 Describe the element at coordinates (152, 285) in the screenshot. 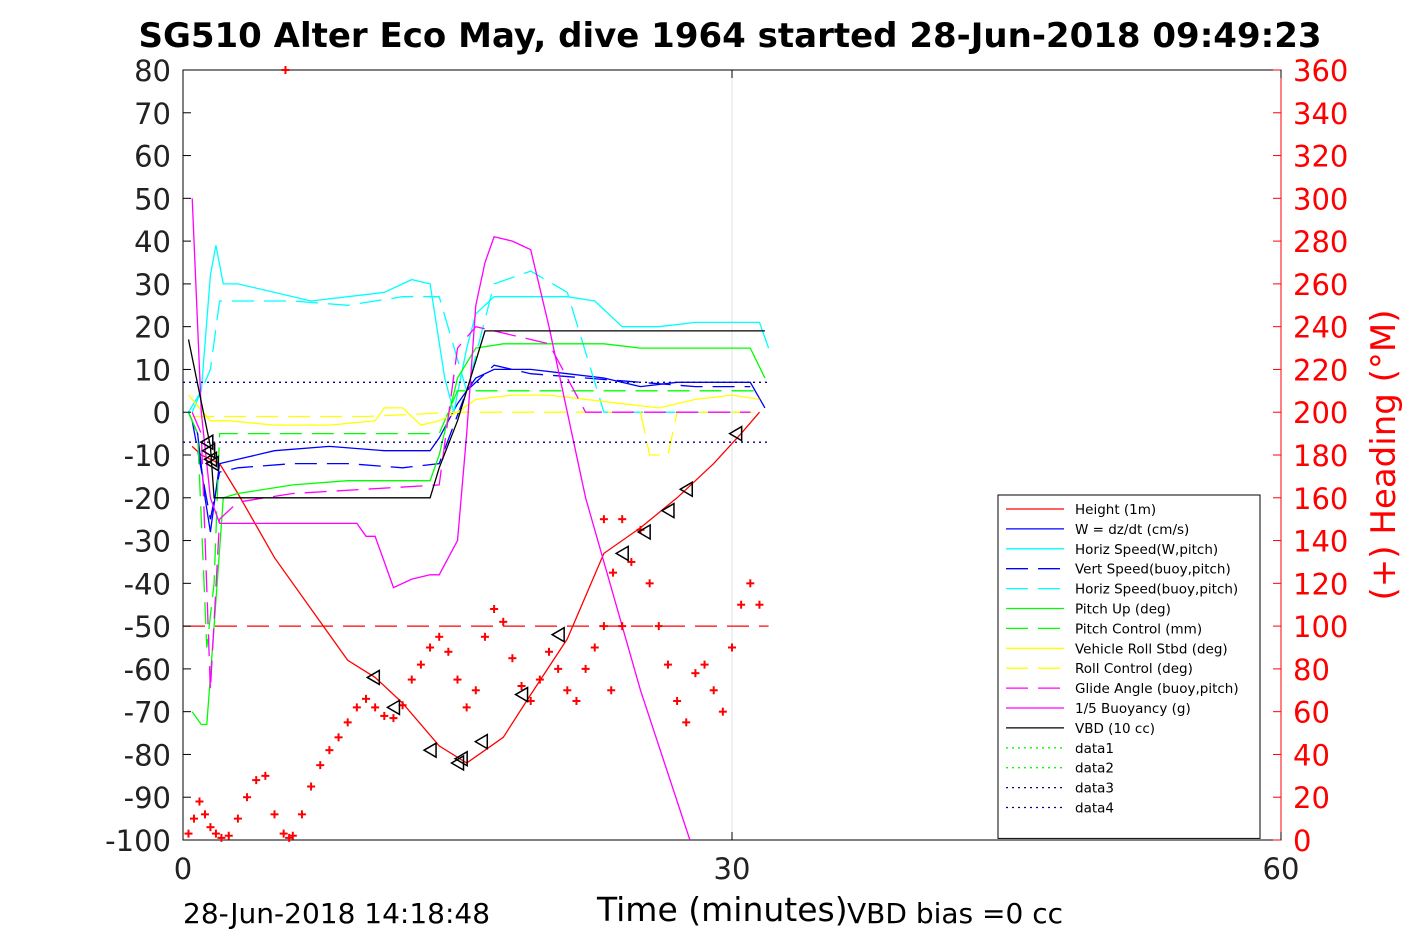

I see `y-tick-label: 30` at that location.